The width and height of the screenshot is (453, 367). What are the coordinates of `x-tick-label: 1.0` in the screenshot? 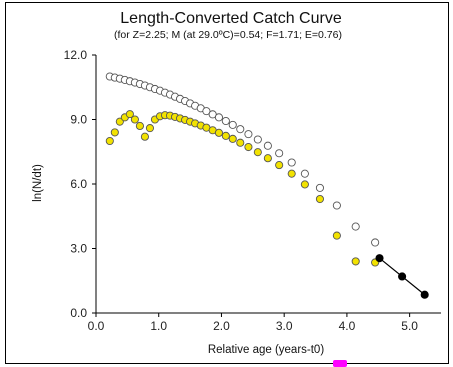 It's located at (158, 326).